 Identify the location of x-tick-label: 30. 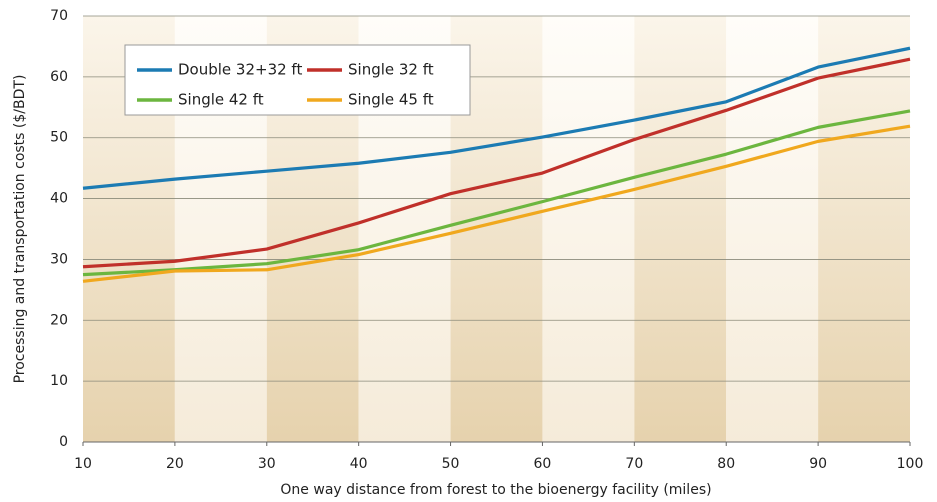
(267, 464).